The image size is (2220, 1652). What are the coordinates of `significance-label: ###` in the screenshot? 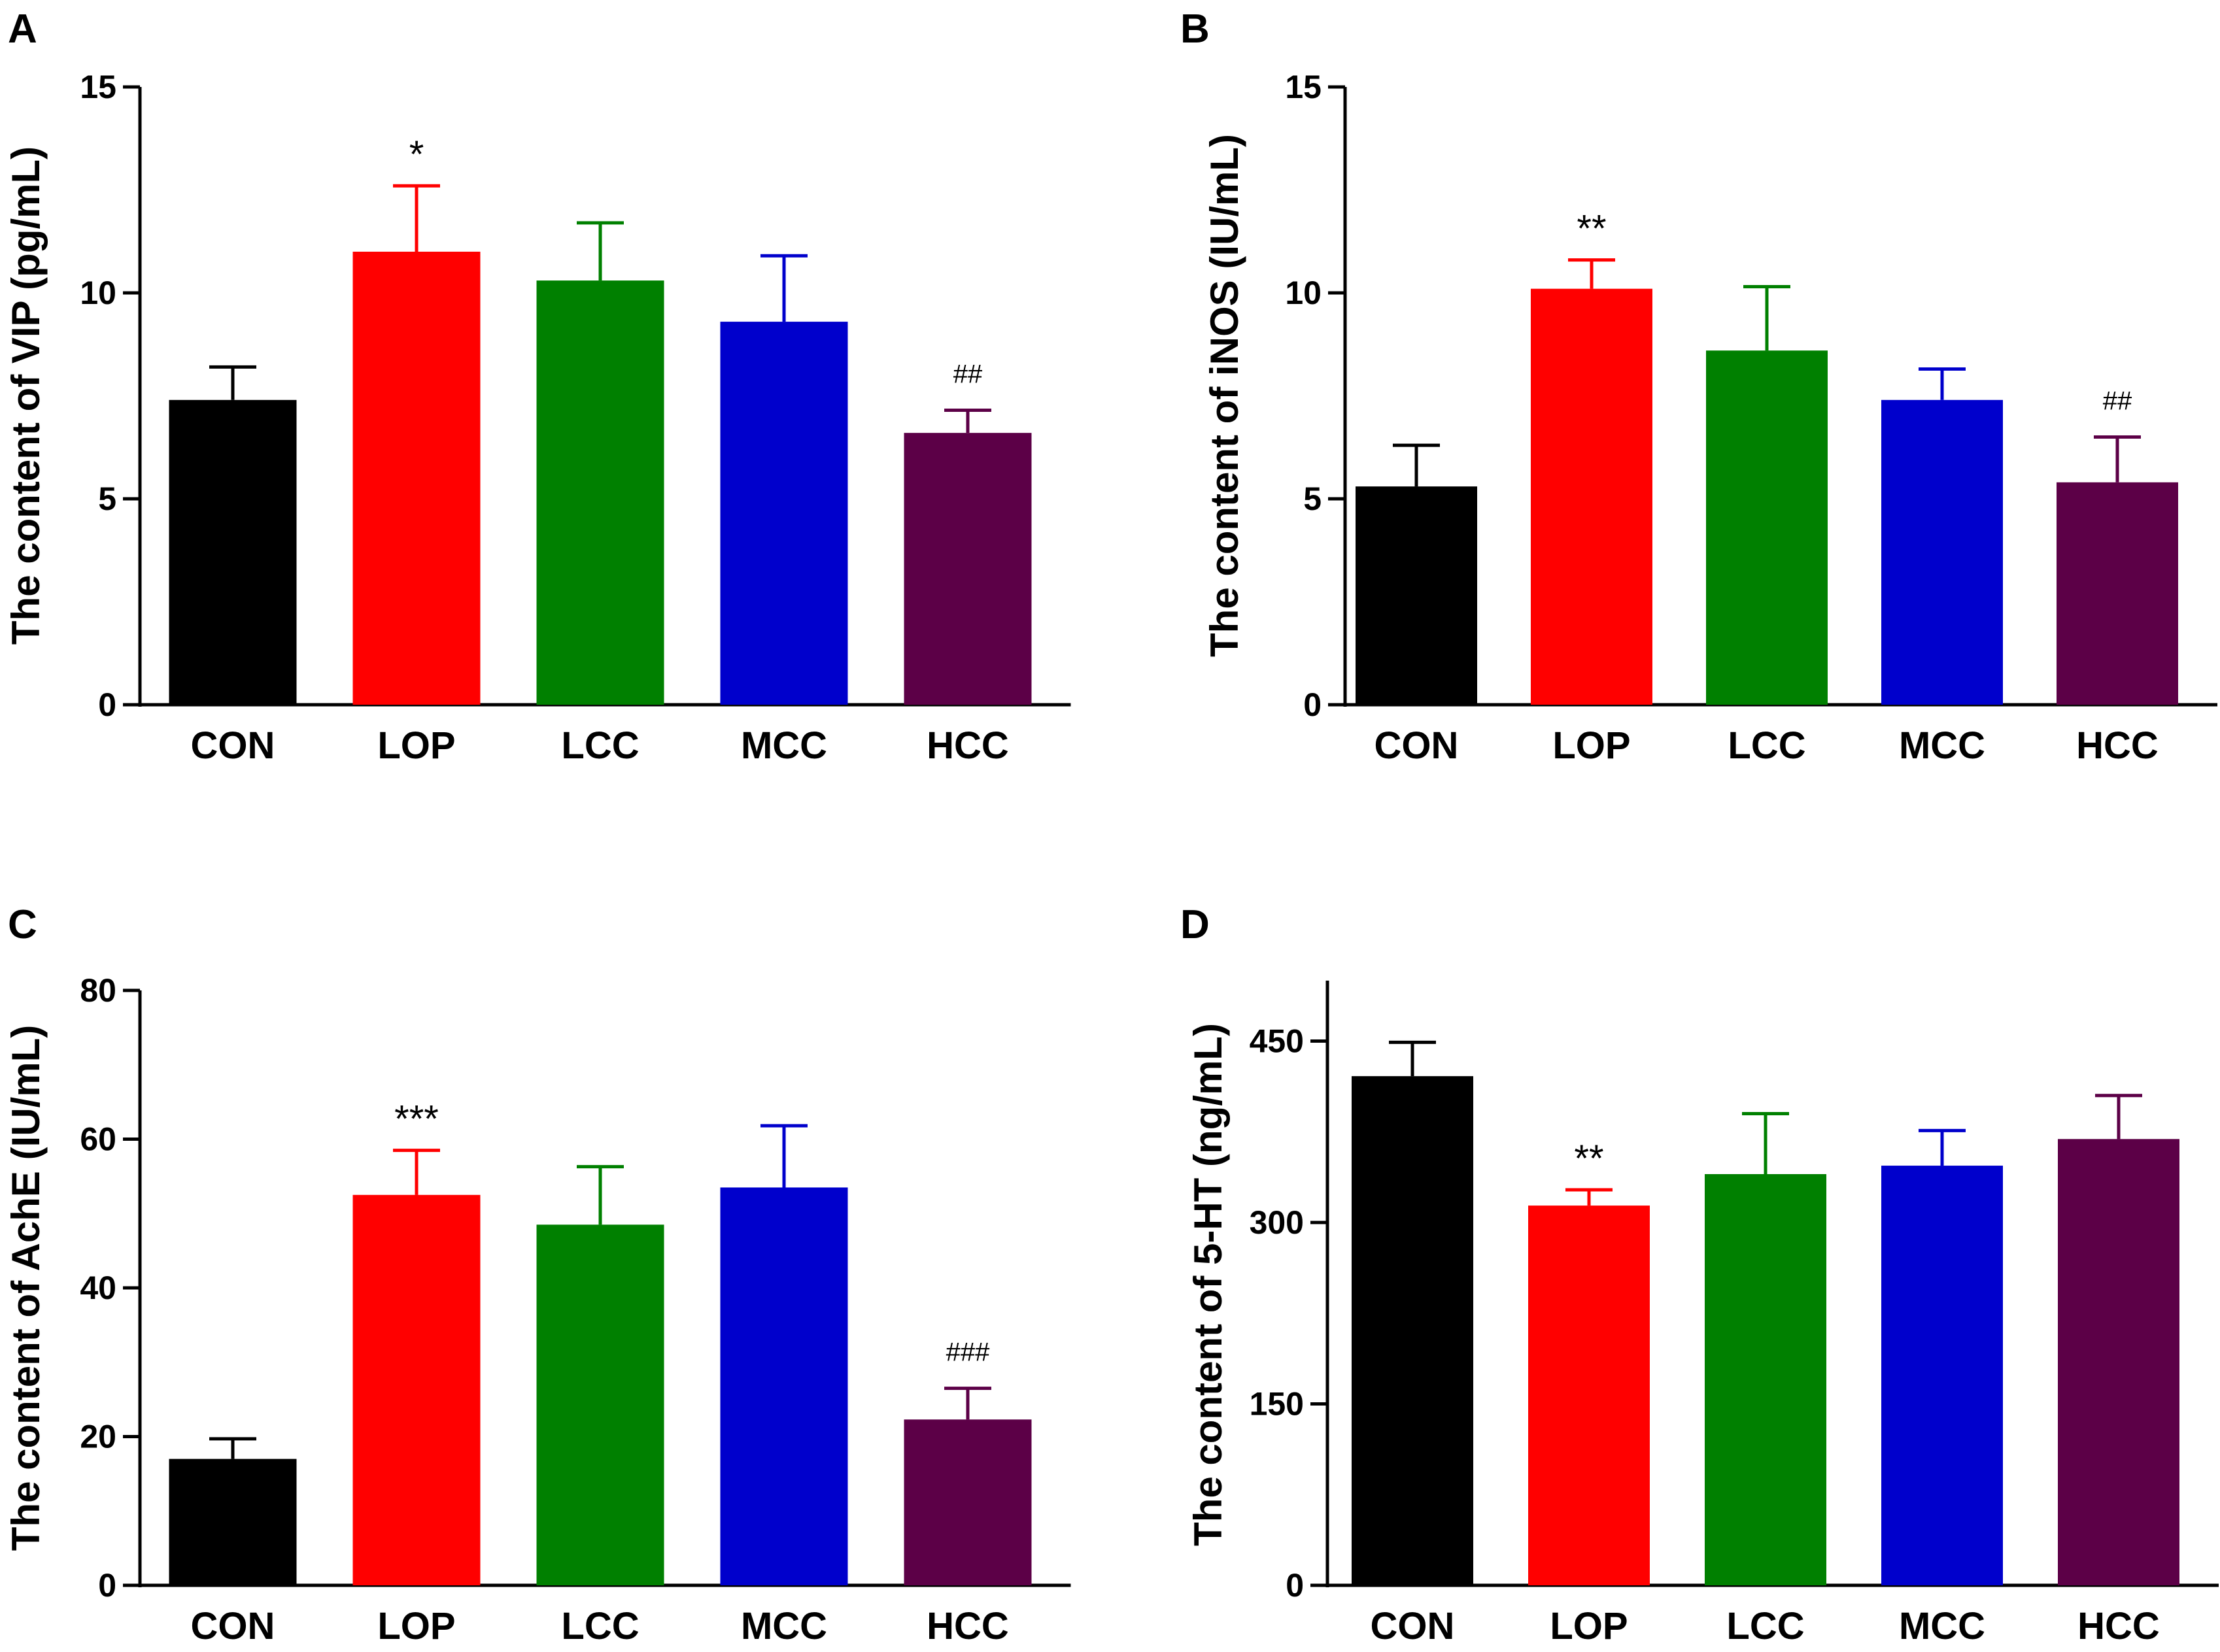 It's located at (968, 1352).